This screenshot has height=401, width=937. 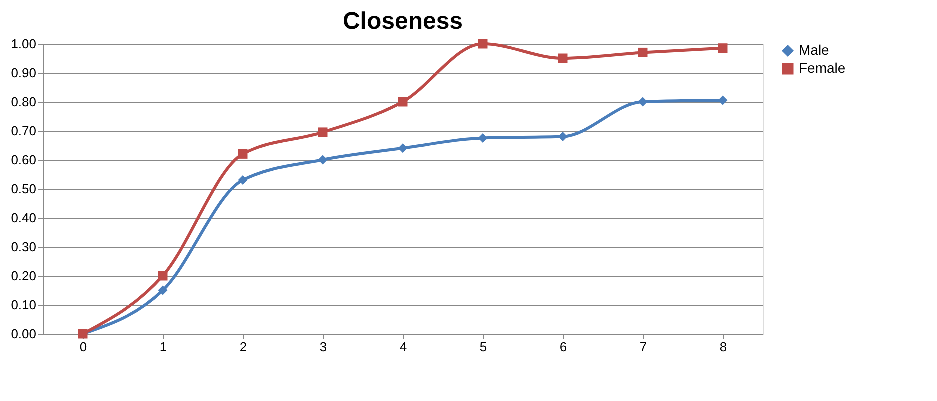 I want to click on y-tick-label: 0.30, so click(x=23, y=247).